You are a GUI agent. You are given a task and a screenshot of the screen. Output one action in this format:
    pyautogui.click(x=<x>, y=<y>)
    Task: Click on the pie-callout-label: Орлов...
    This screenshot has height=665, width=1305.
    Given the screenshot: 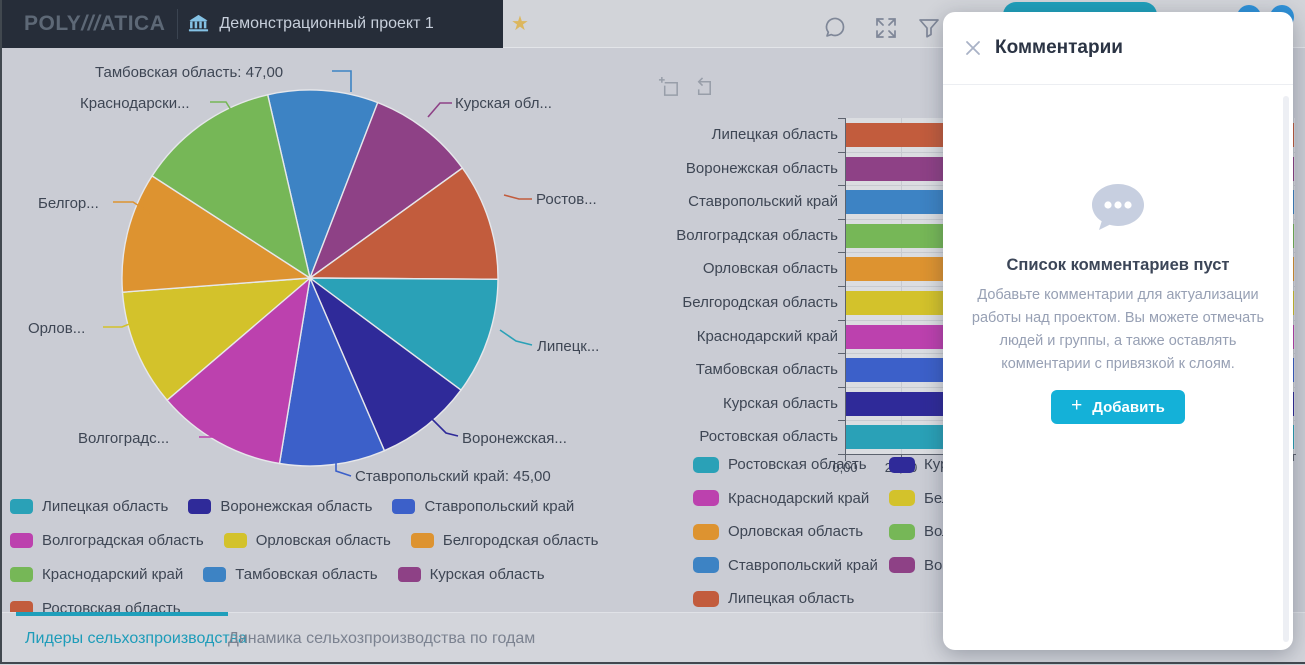 What is the action you would take?
    pyautogui.click(x=57, y=328)
    